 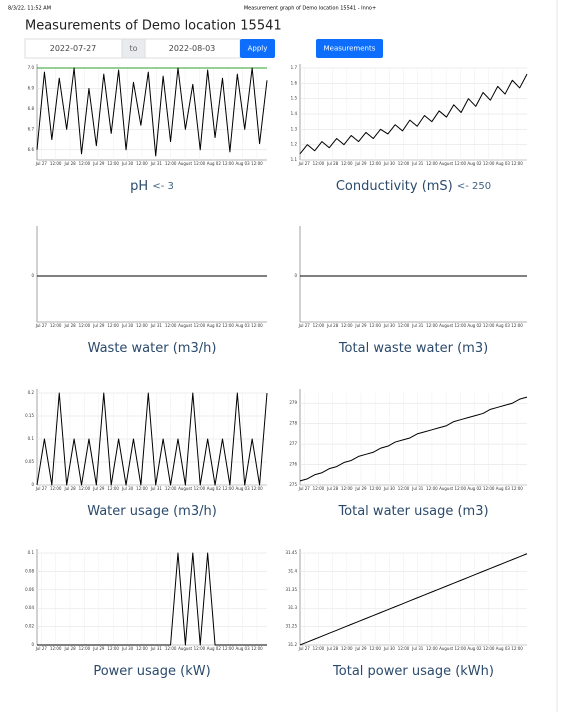 What do you see at coordinates (294, 113) in the screenshot?
I see `y-tick-label: 1.4` at bounding box center [294, 113].